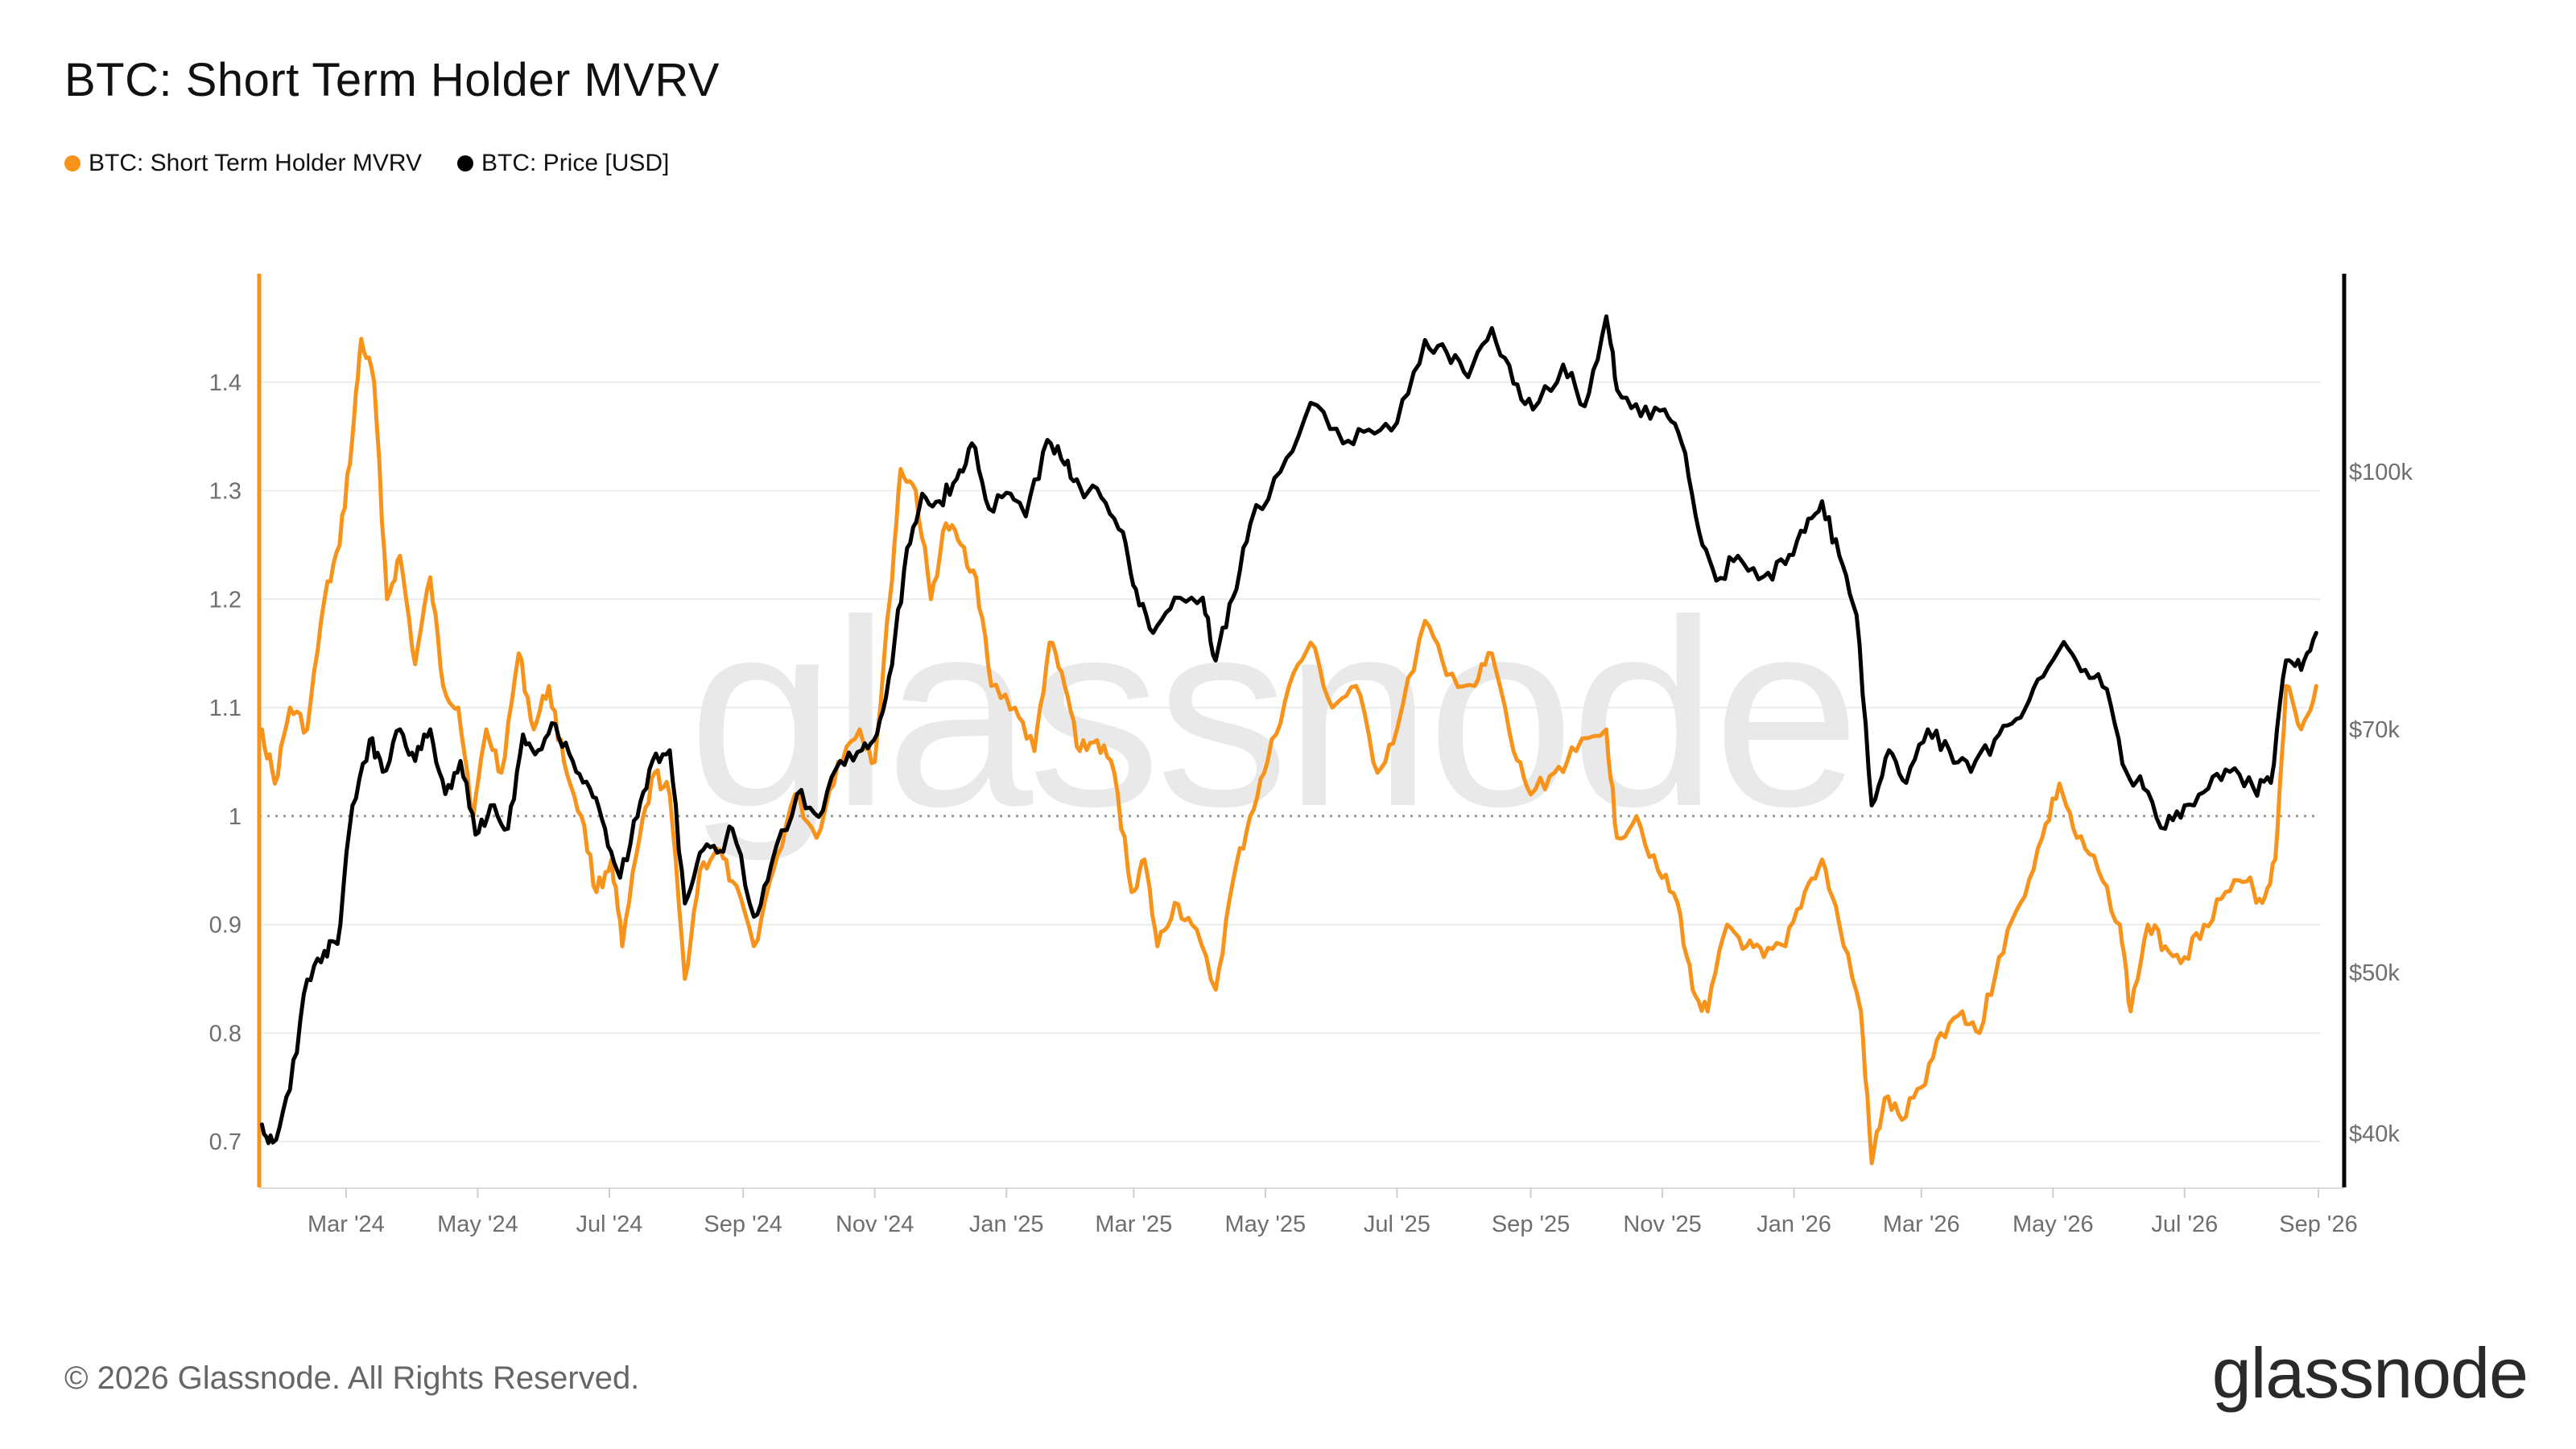 The image size is (2576, 1449). Describe the element at coordinates (743, 1224) in the screenshot. I see `x-axis-tick-label: Sep '24` at that location.